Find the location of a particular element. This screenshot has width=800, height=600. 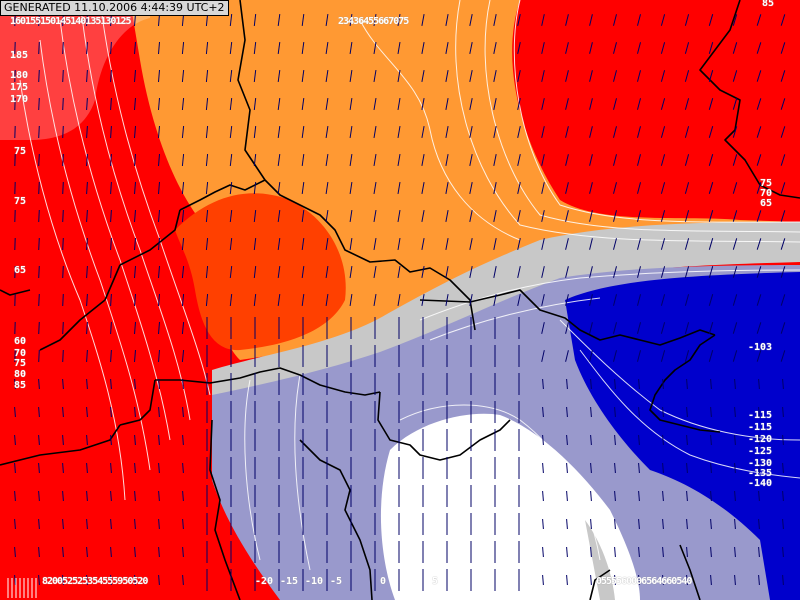

contour-label-right-8: -130 is located at coordinates (760, 463).